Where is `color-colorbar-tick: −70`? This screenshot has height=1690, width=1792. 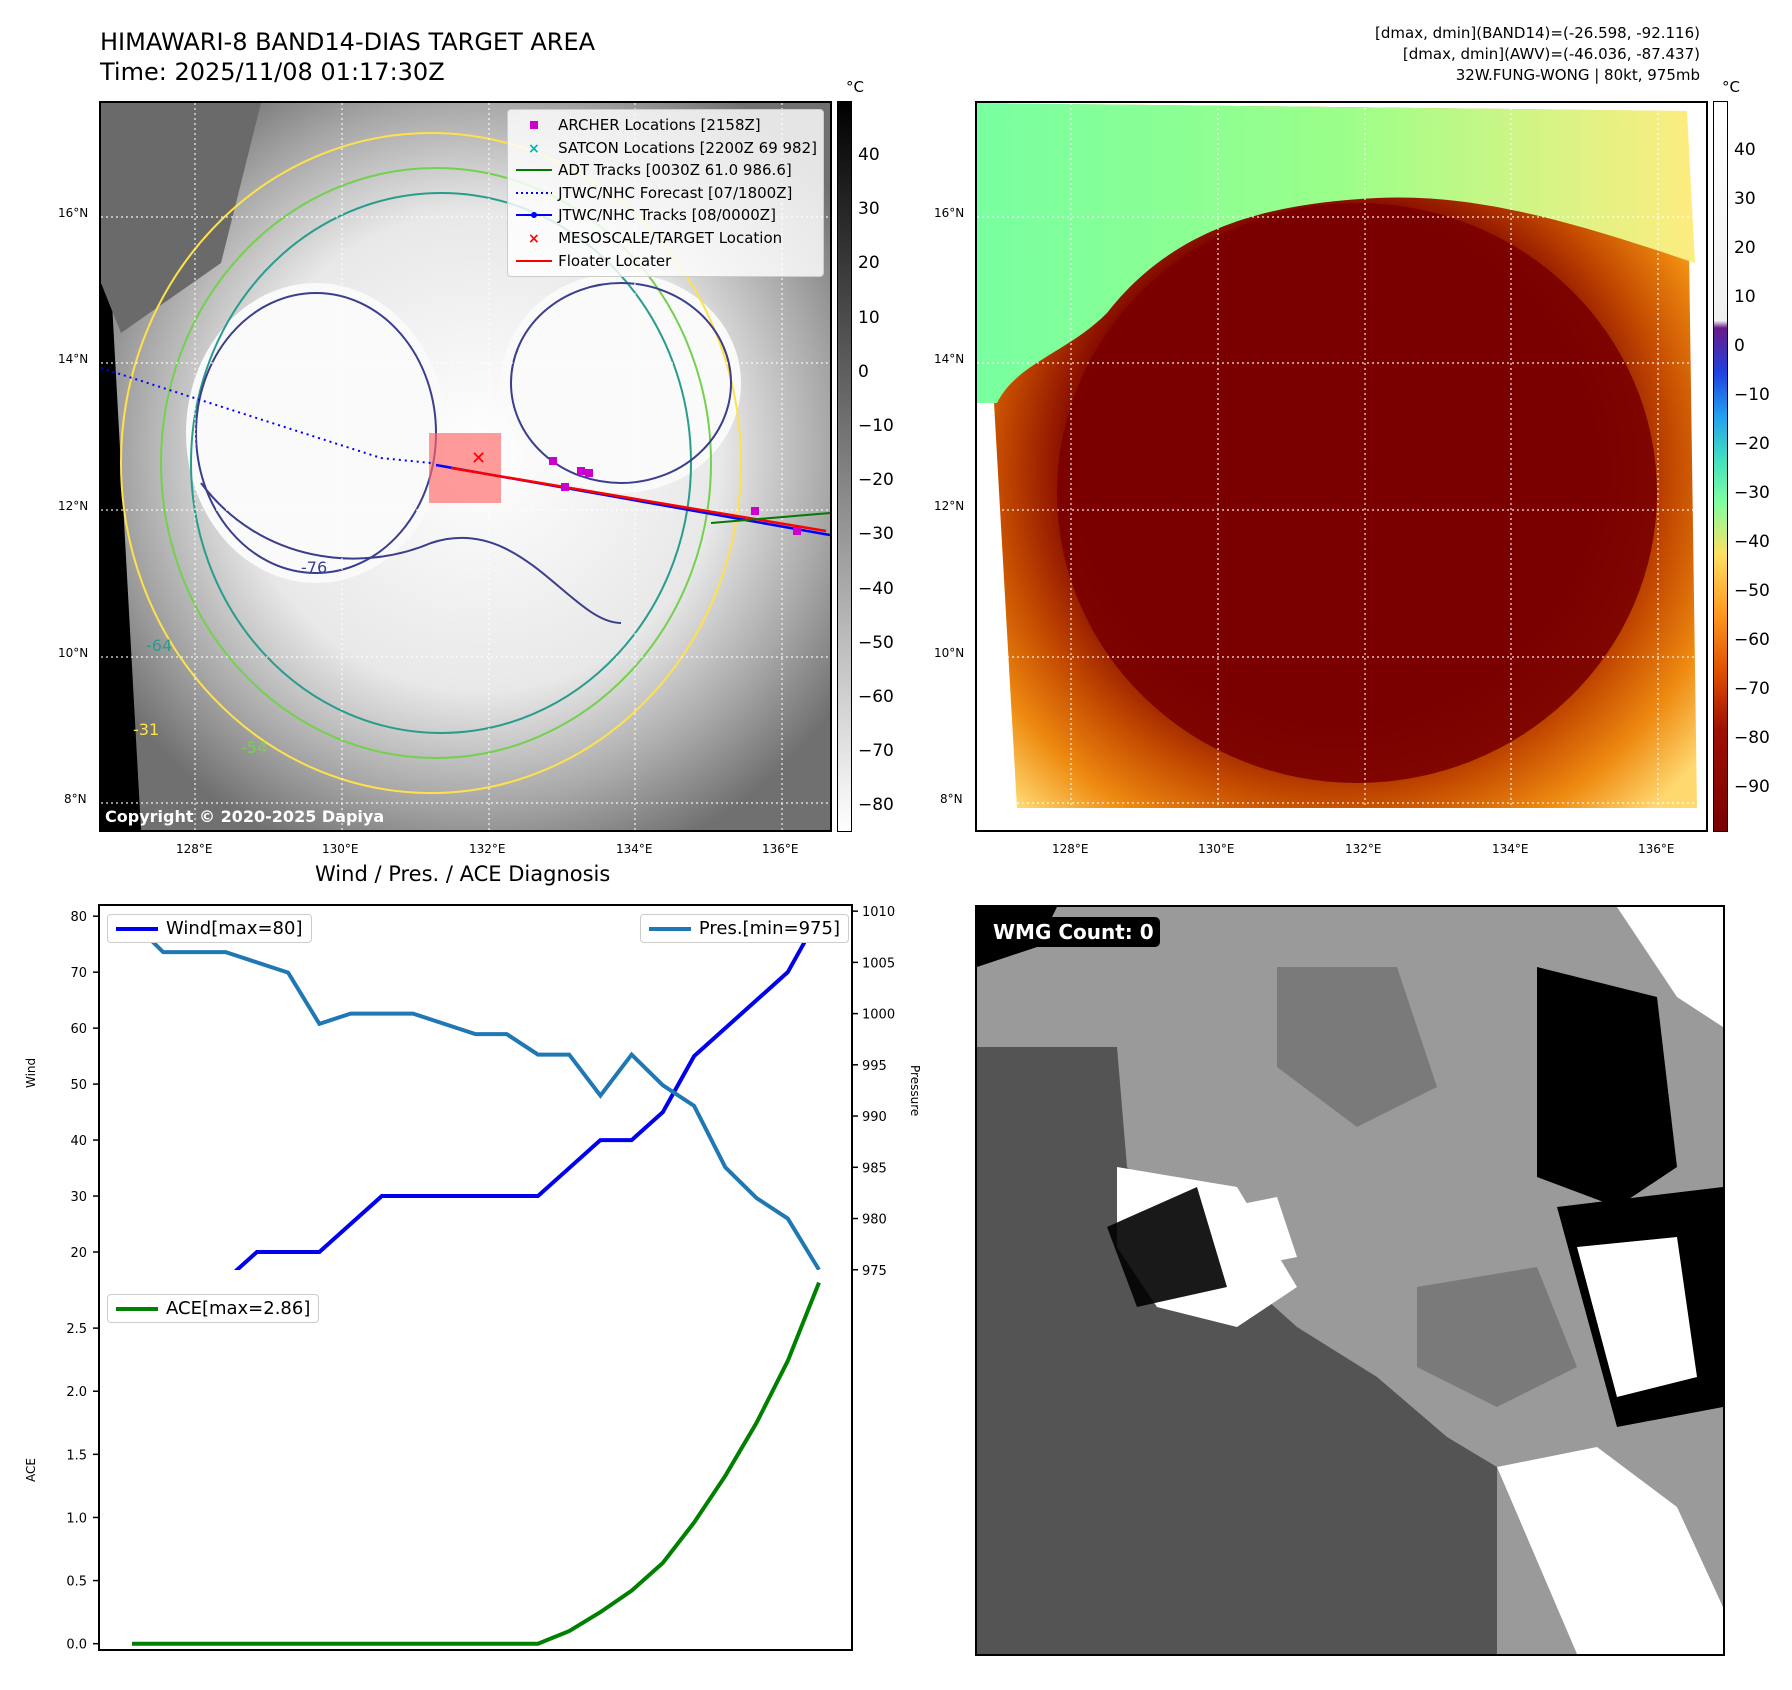
color-colorbar-tick: −70 is located at coordinates (1752, 689).